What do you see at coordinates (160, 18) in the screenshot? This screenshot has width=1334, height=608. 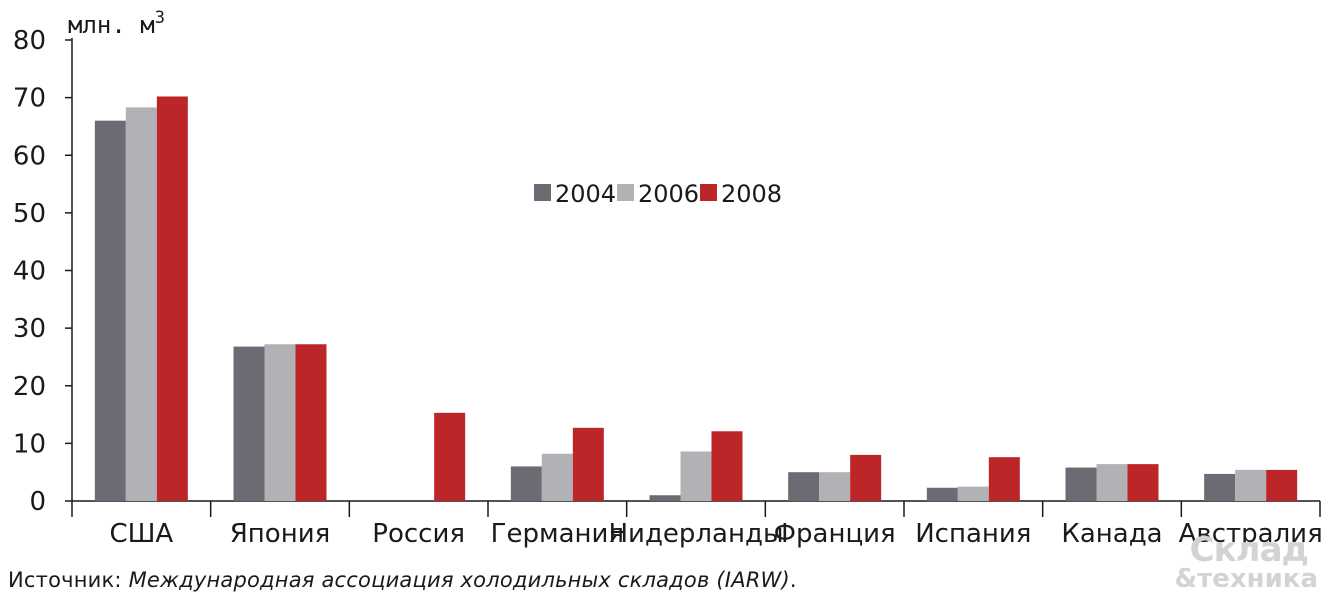 I see `unit-superscript: 3` at bounding box center [160, 18].